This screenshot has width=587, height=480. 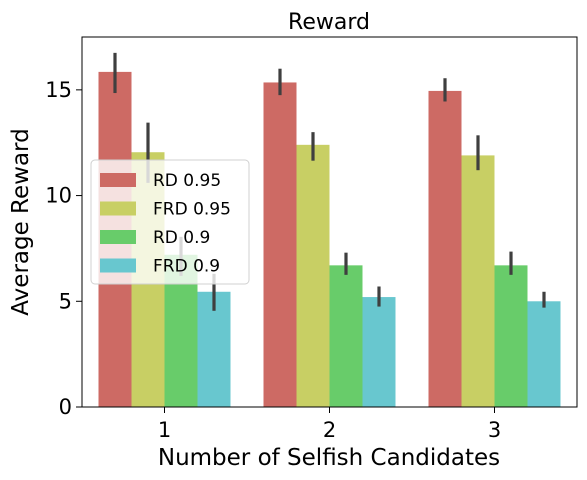 I want to click on y-tick-label: 15, so click(x=58, y=90).